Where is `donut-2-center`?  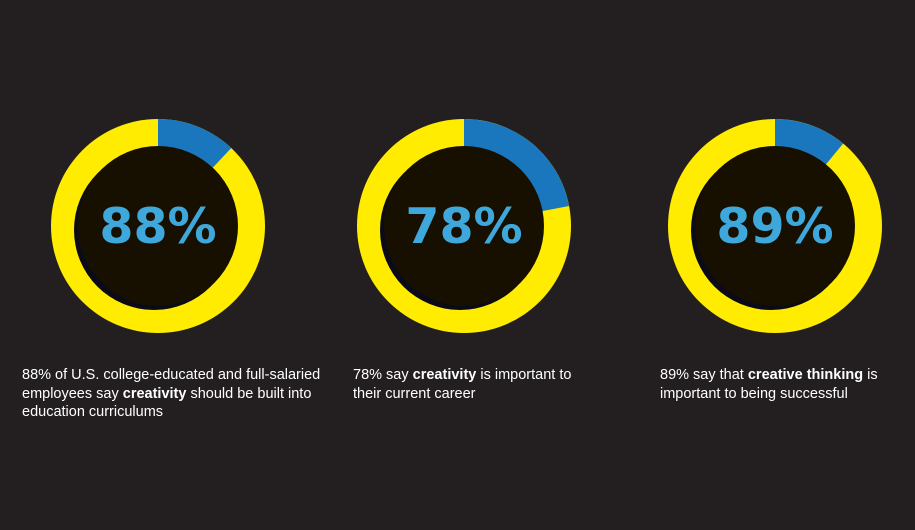 donut-2-center is located at coordinates (464, 226).